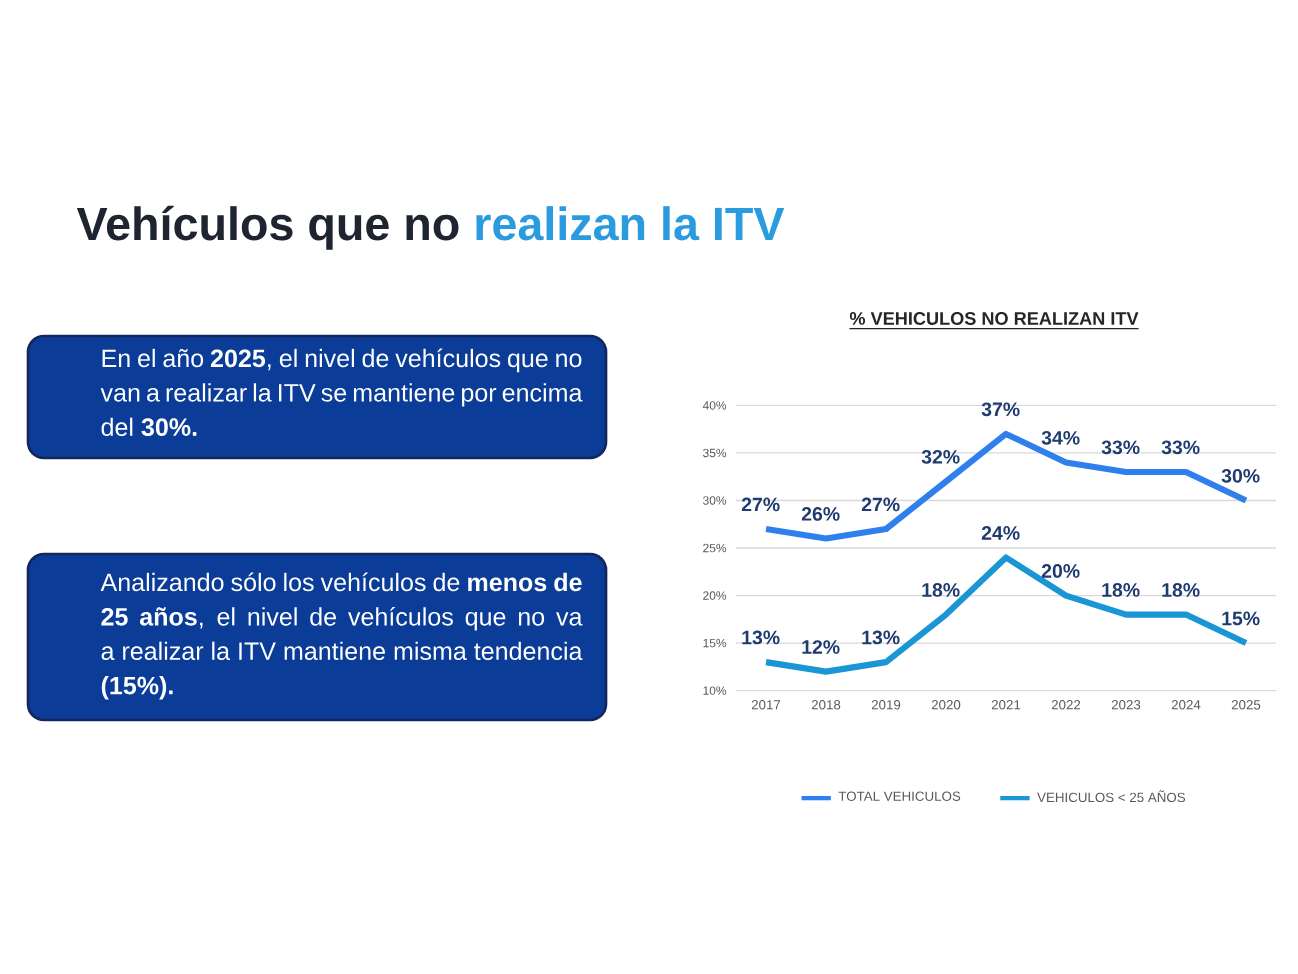 The width and height of the screenshot is (1298, 974). I want to click on data-label: 26%, so click(820, 514).